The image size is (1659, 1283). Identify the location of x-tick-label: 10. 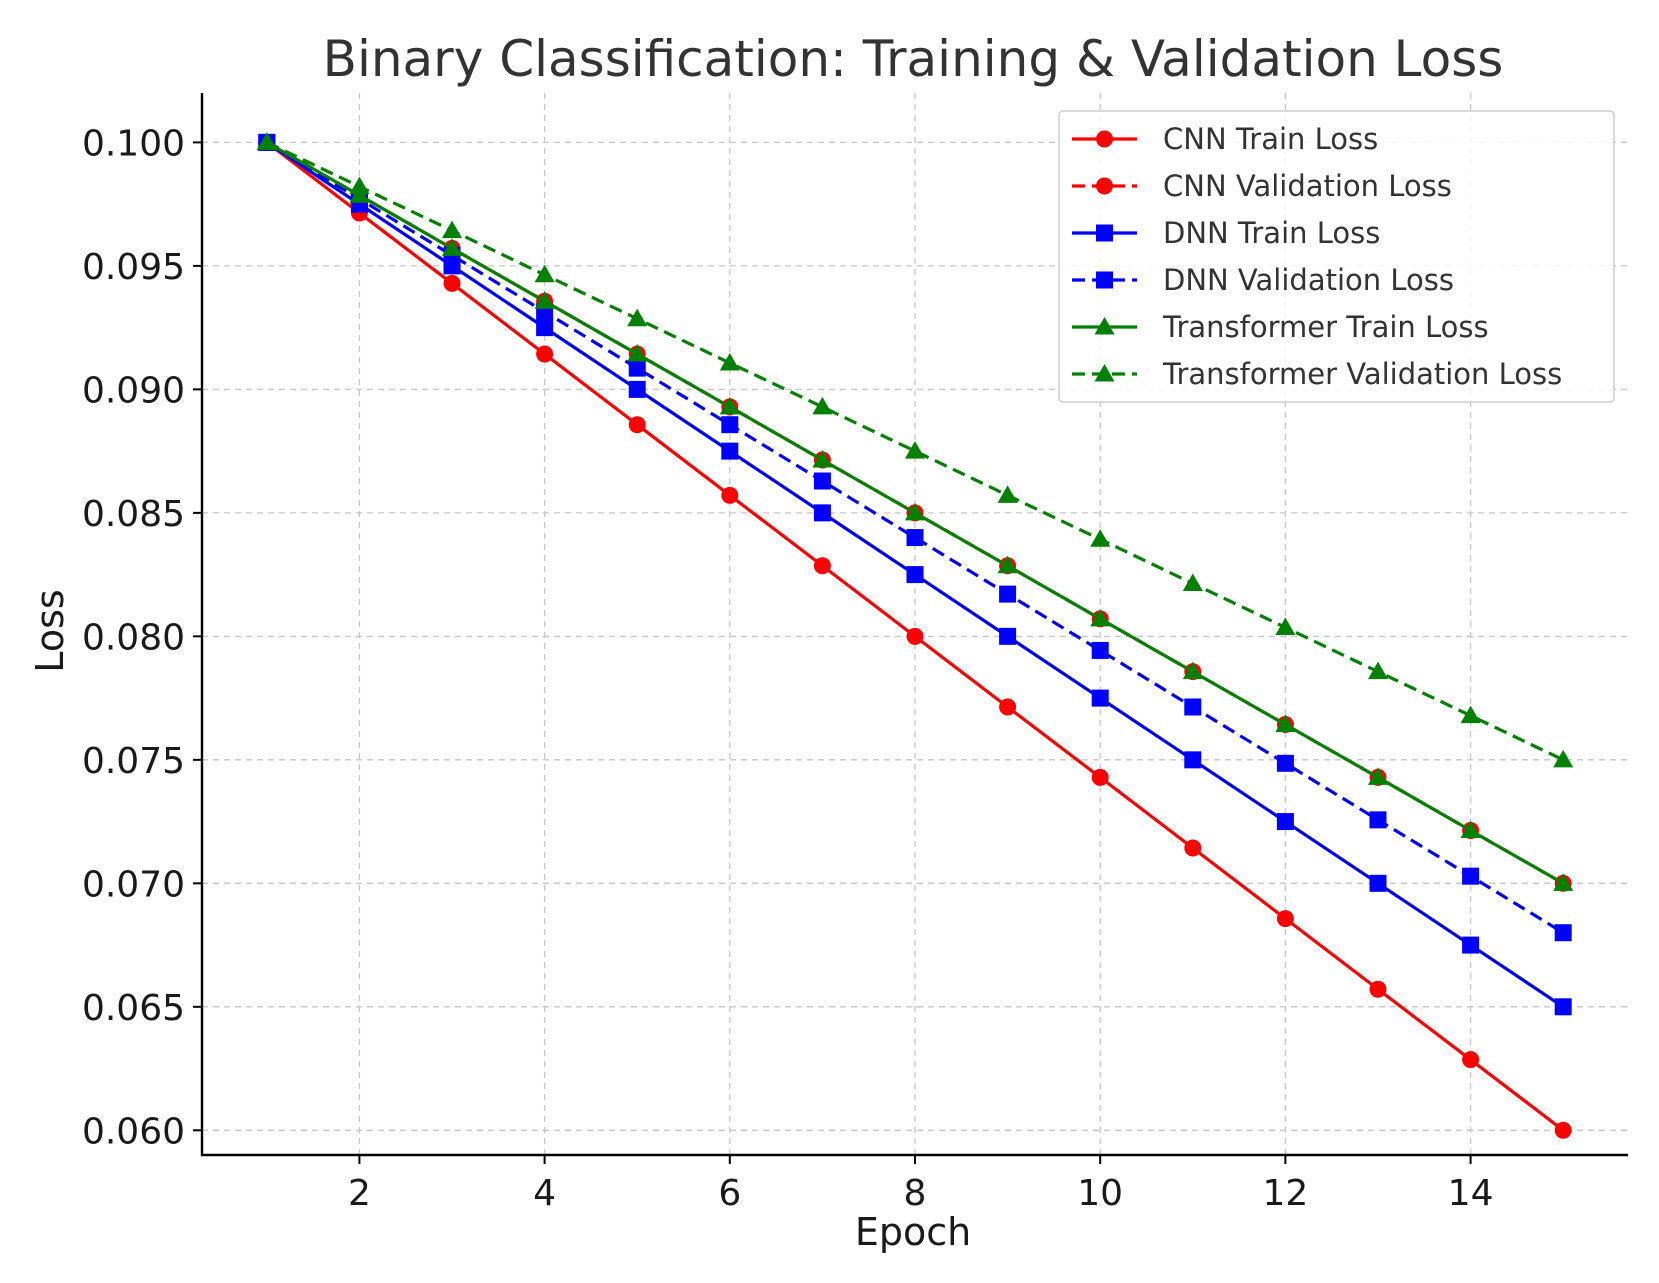
(1100, 1193).